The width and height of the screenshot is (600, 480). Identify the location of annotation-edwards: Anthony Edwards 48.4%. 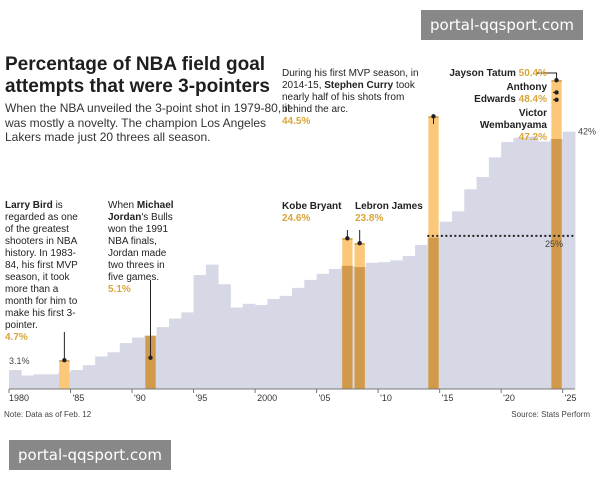
(510, 94).